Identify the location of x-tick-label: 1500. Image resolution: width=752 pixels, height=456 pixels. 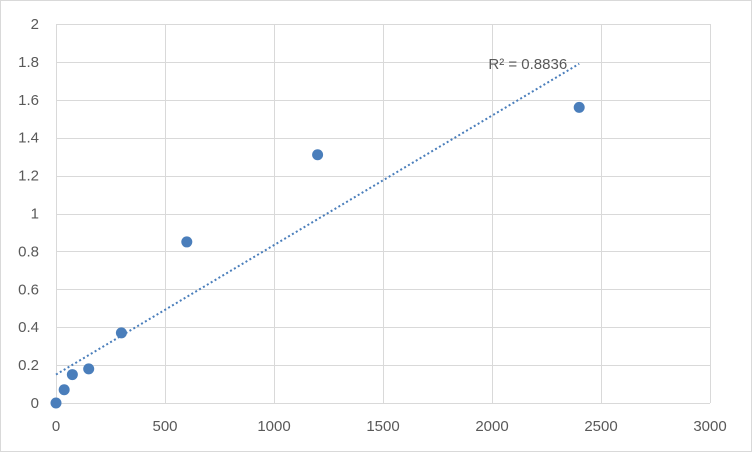
(382, 426).